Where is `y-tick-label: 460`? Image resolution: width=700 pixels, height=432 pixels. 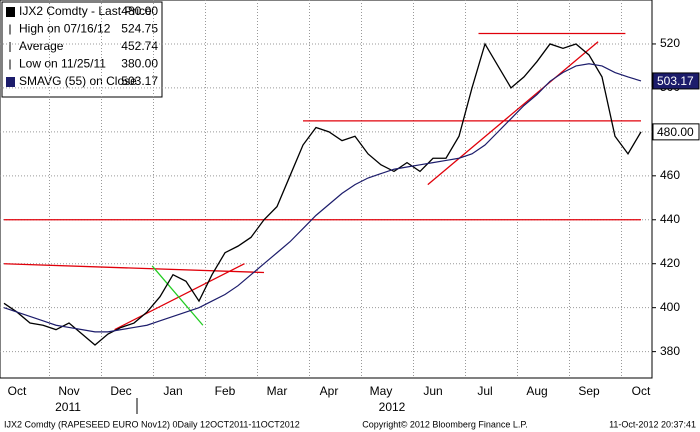 y-tick-label: 460 is located at coordinates (670, 175).